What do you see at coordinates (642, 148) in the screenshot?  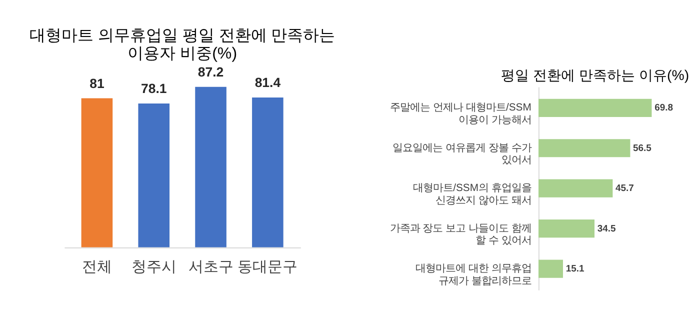 I see `data-label: 56.5` at bounding box center [642, 148].